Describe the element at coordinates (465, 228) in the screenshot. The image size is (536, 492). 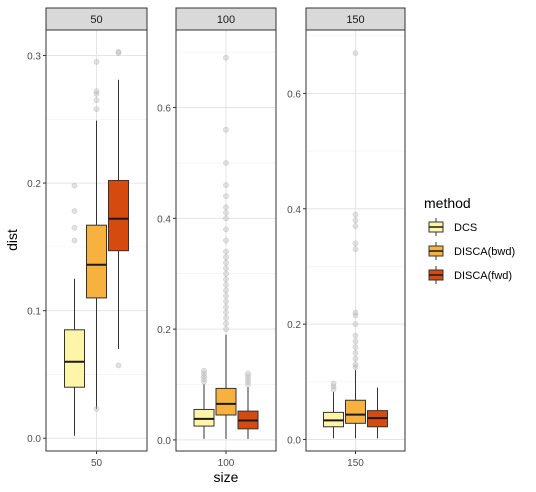
I see `legend-label: DCS` at that location.